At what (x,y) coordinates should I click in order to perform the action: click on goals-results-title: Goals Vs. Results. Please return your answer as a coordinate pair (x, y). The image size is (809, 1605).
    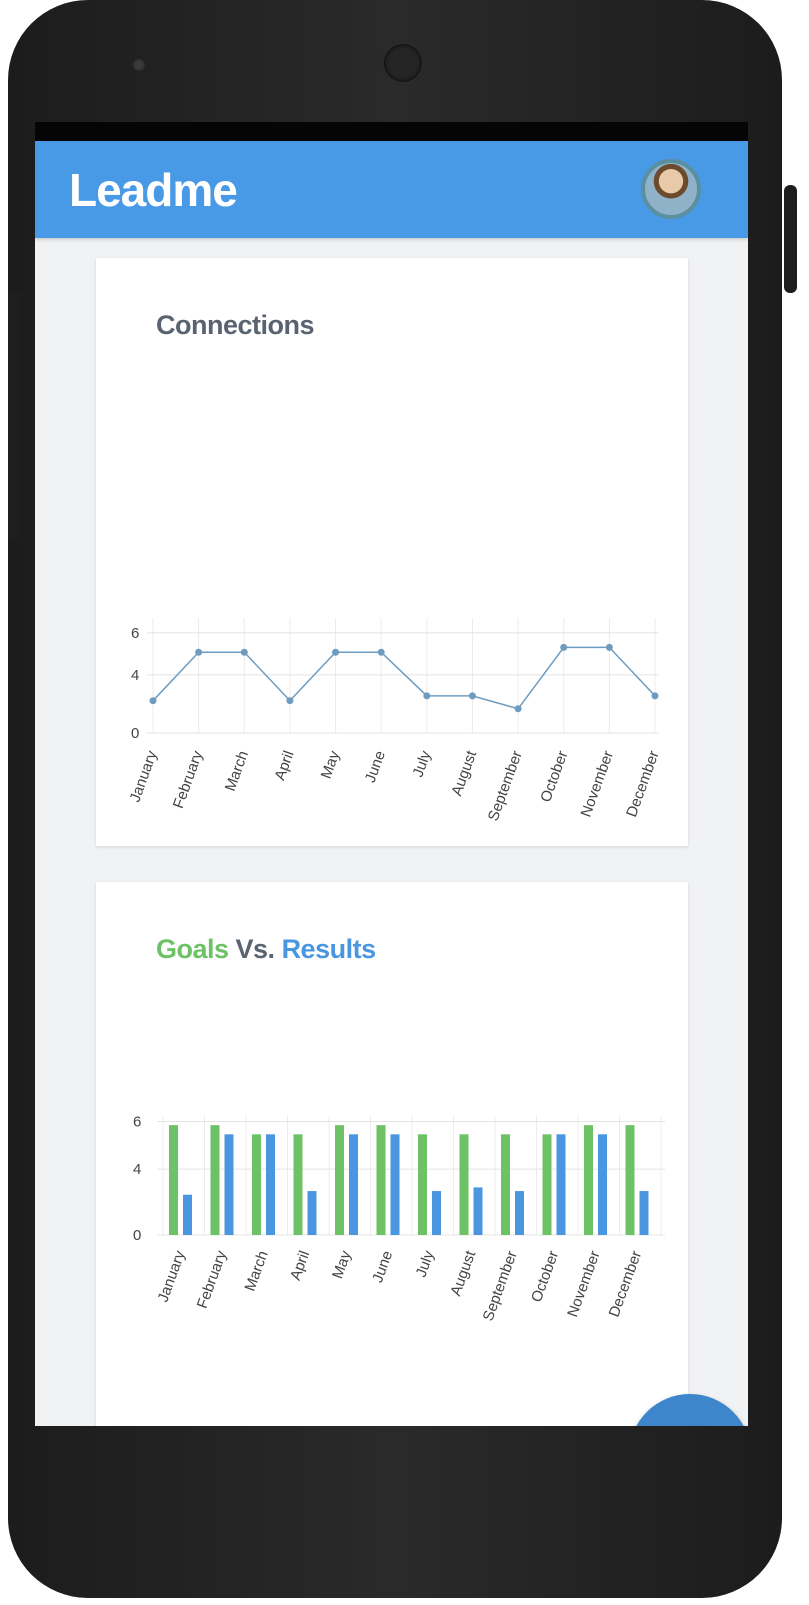
    Looking at the image, I should click on (266, 949).